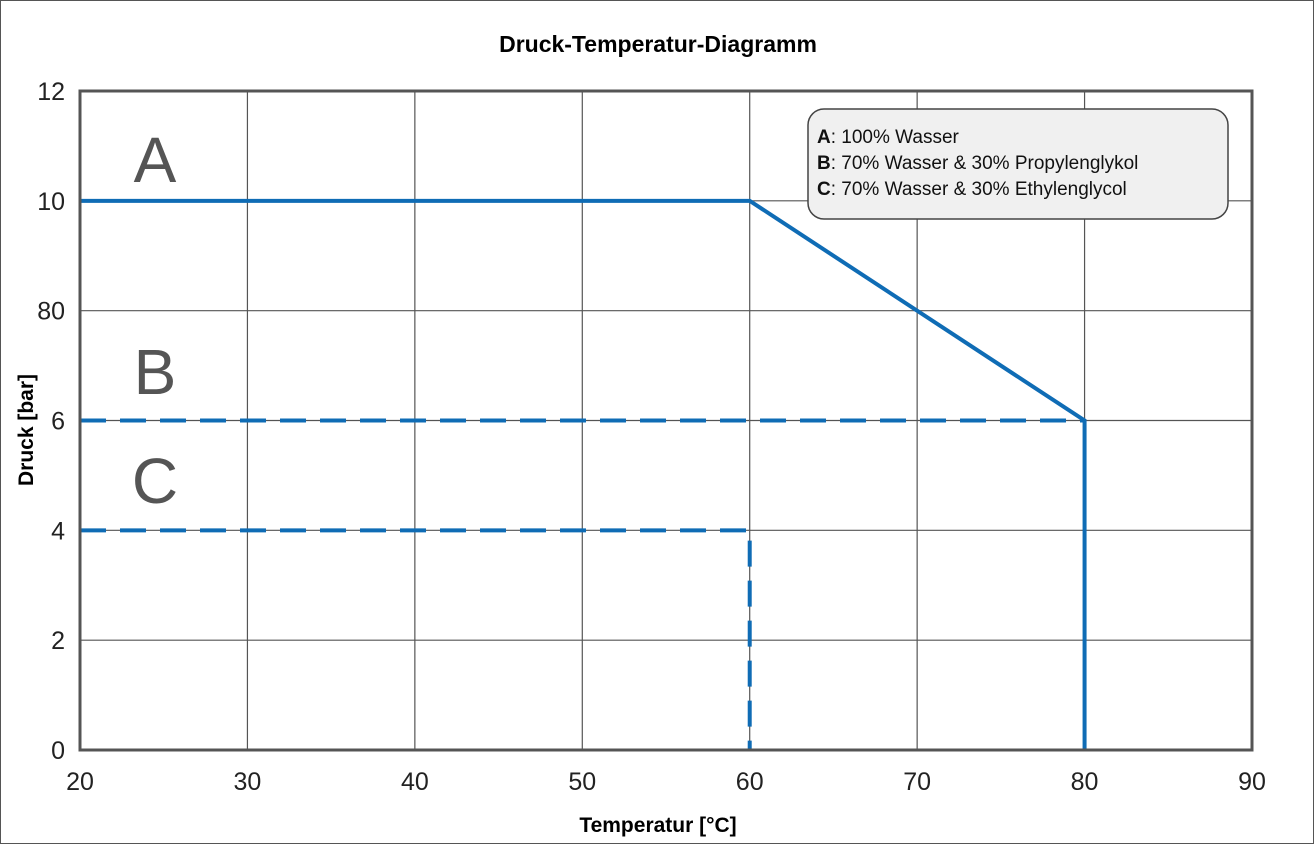 Image resolution: width=1314 pixels, height=844 pixels. I want to click on x-tick-label: 80, so click(1085, 782).